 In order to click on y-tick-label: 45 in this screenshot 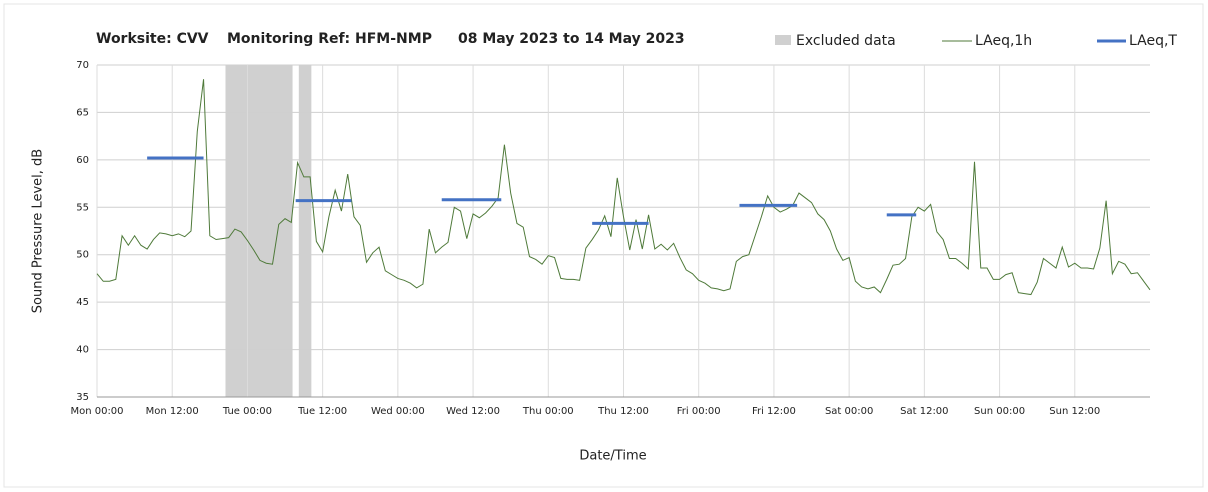, I will do `click(82, 302)`.